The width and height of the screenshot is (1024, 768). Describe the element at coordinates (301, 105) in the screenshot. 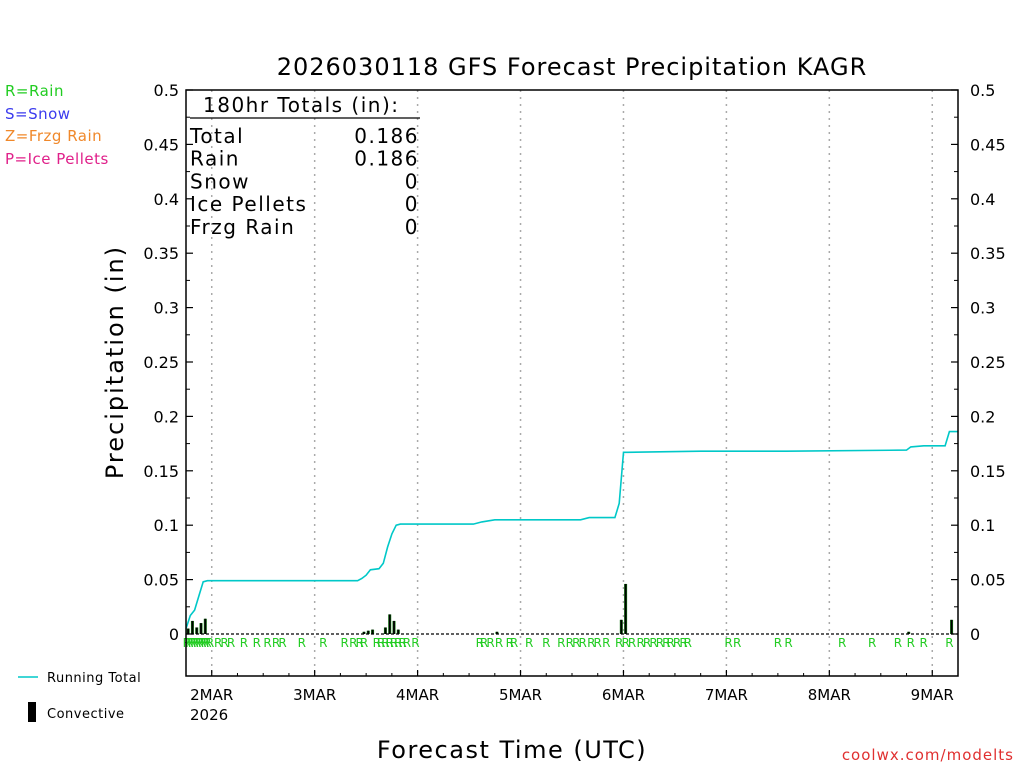

I see `totals-header: 180hr Totals (in):` at that location.